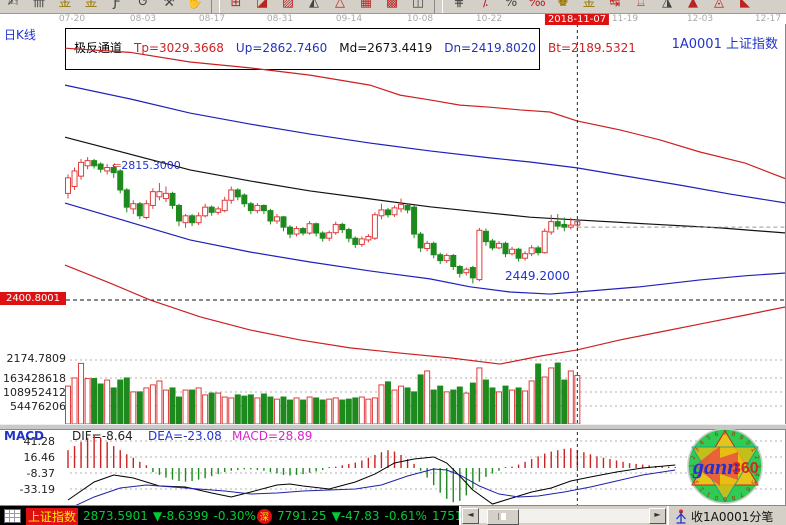  Describe the element at coordinates (696, 44) in the screenshot. I see `symbol-code: 1A0001` at that location.